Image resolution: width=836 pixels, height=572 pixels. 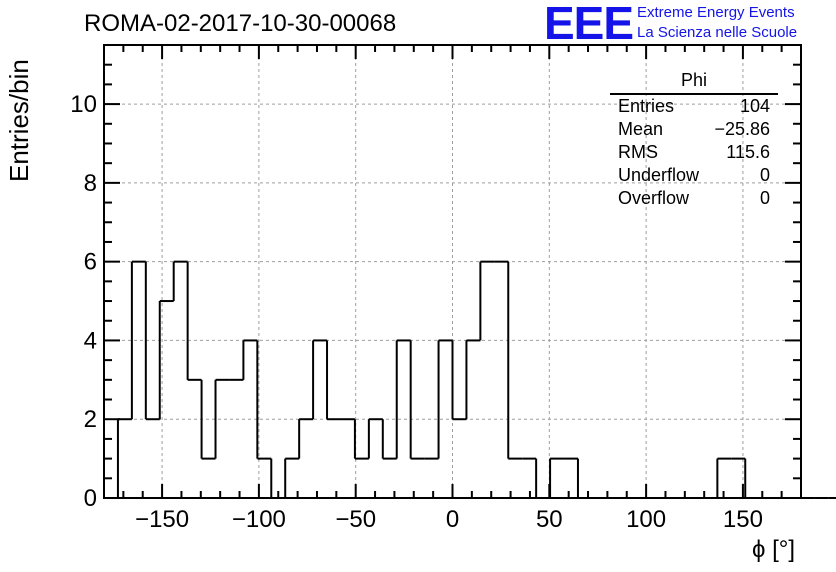 What do you see at coordinates (641, 129) in the screenshot?
I see `stats-label: Mean` at bounding box center [641, 129].